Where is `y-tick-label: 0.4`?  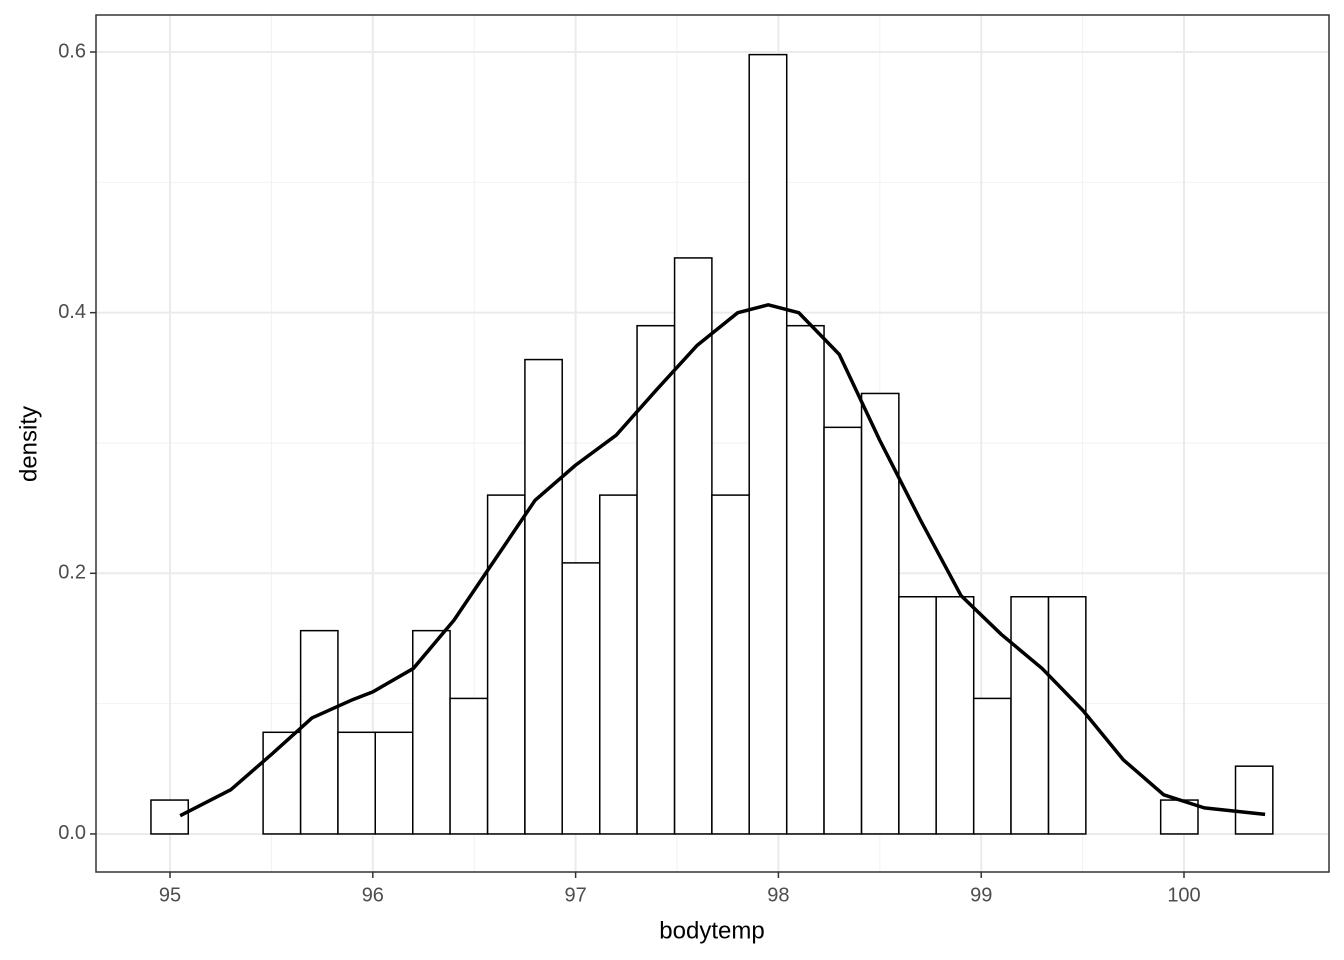
y-tick-label: 0.4 is located at coordinates (72, 312).